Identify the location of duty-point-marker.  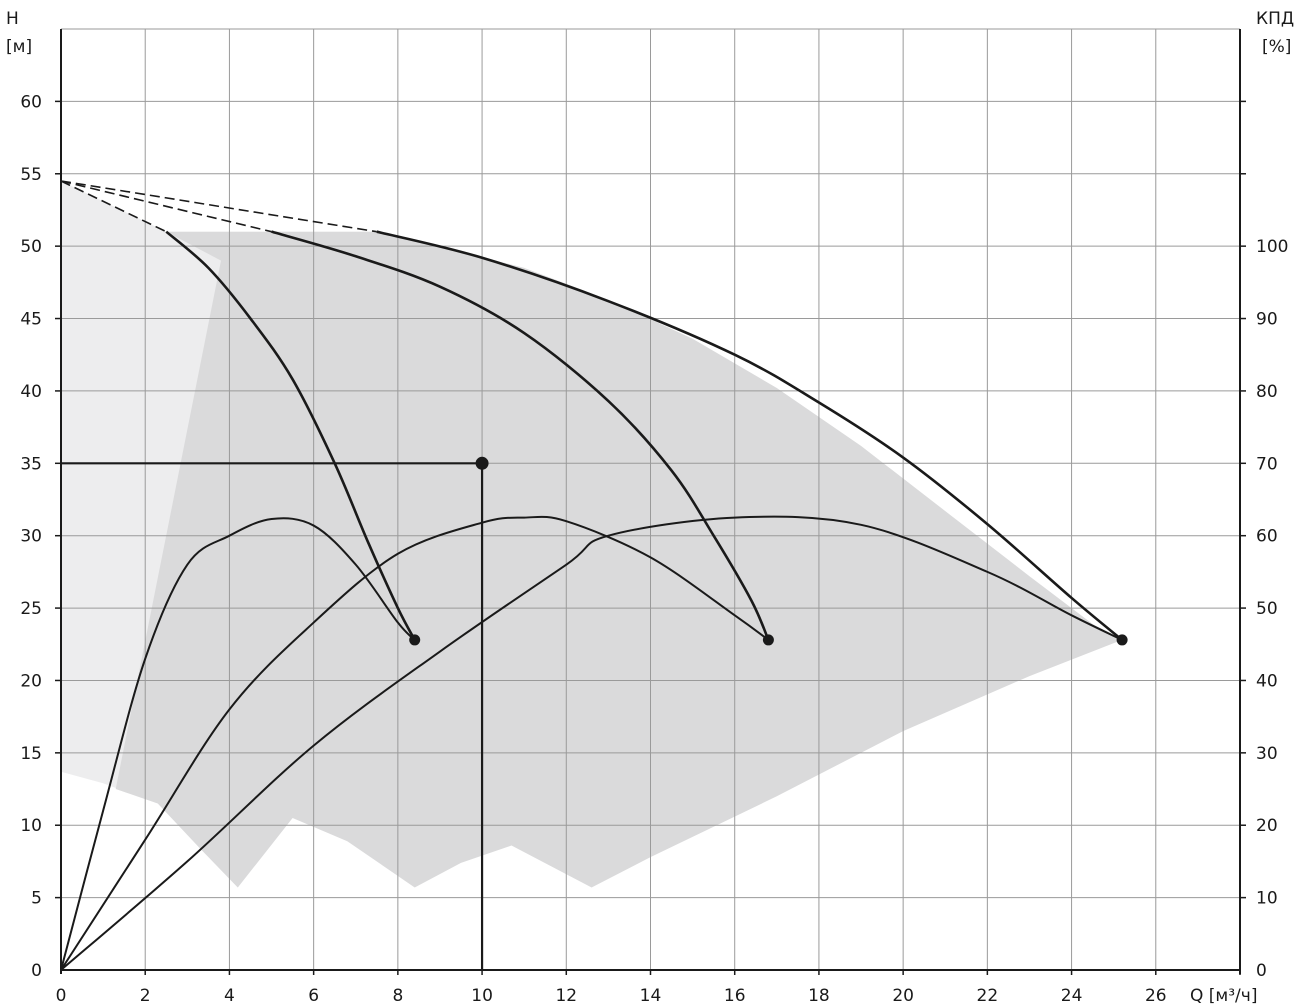
(482, 463).